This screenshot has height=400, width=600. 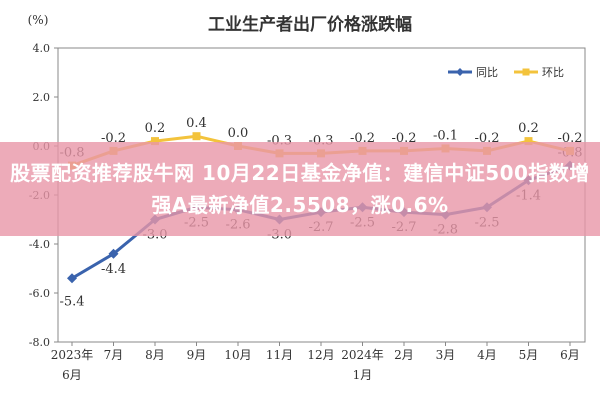 I want to click on x-tick-label: 1月, so click(x=363, y=375).